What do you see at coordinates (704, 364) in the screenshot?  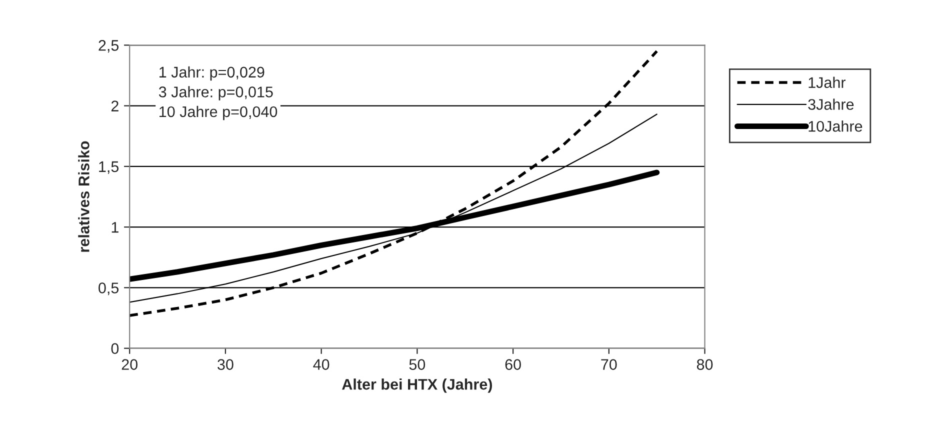 I see `x-tick-label: 80` at bounding box center [704, 364].